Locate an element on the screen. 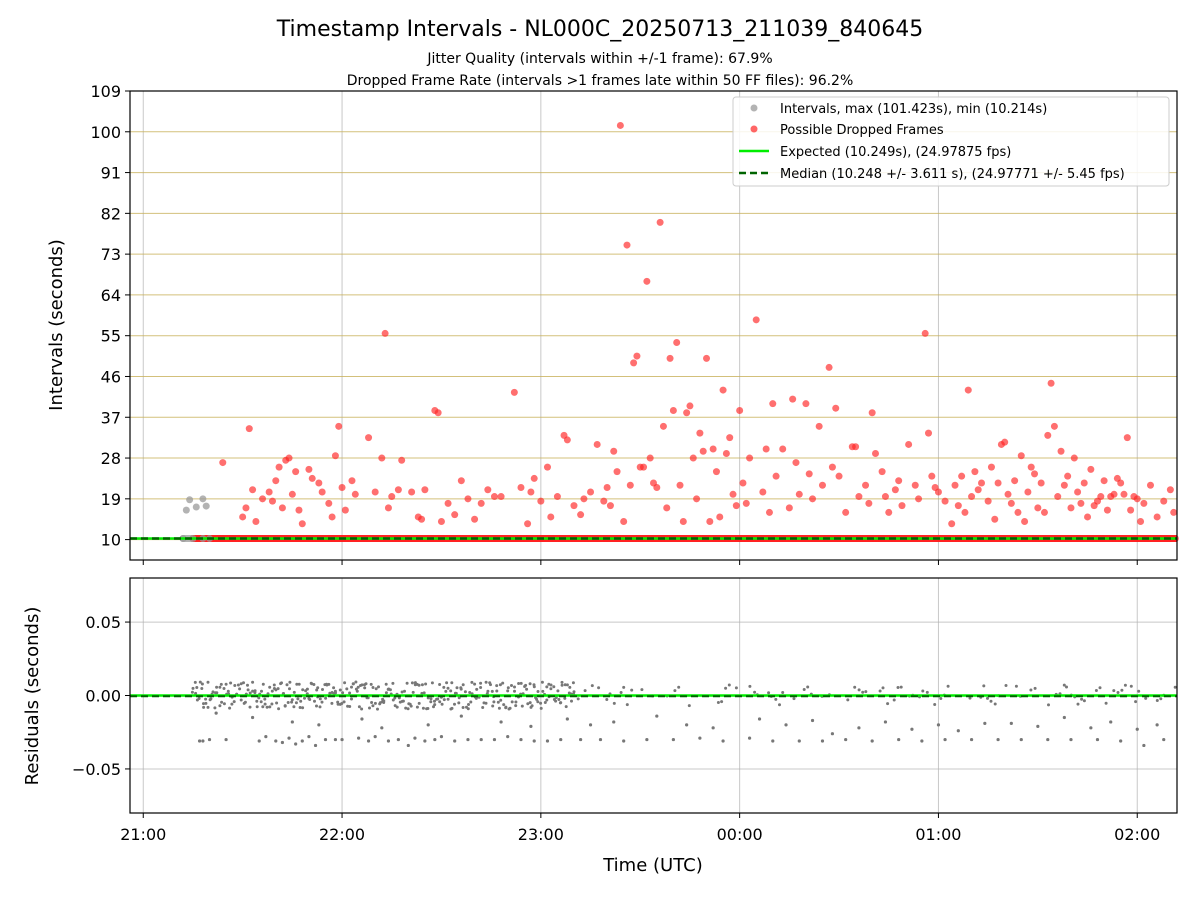  x-tick-label: 00:00 is located at coordinates (740, 834).